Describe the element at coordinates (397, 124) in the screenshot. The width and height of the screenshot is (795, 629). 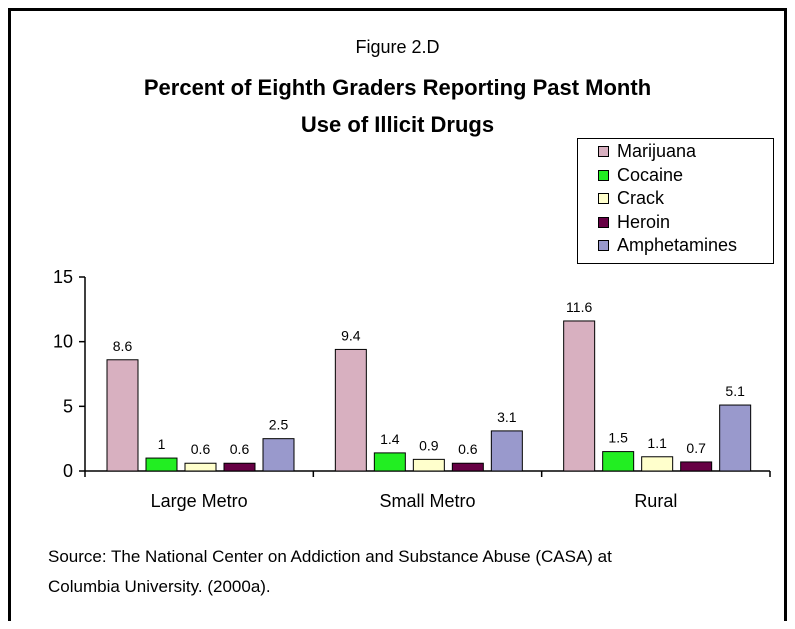
I see `chart-title-line-2: Use of Illicit Drugs` at that location.